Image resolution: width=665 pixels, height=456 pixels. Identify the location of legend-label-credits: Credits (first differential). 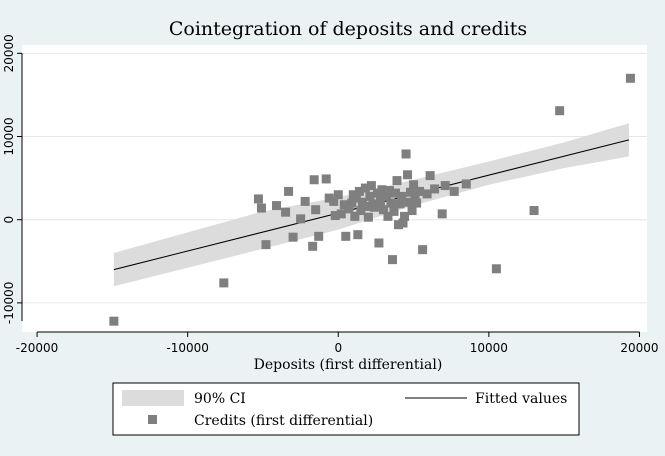
(283, 421).